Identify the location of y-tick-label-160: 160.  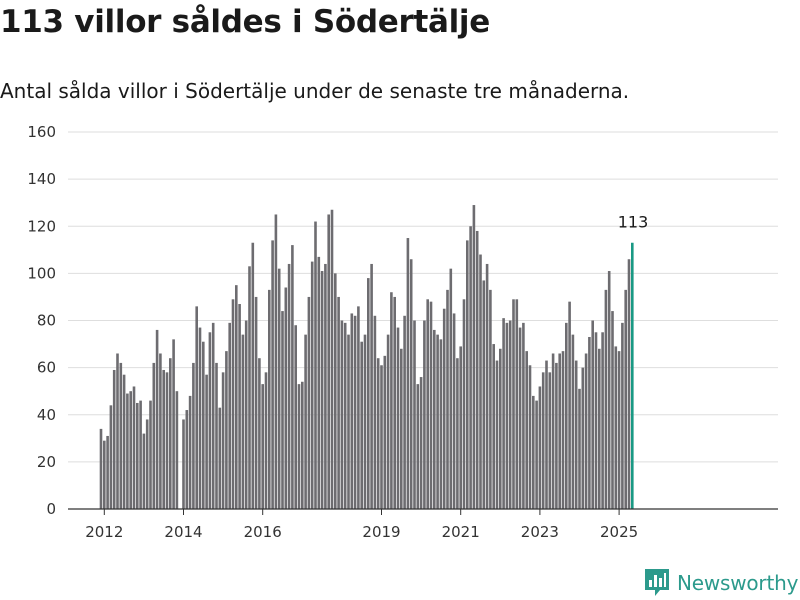
(41, 132).